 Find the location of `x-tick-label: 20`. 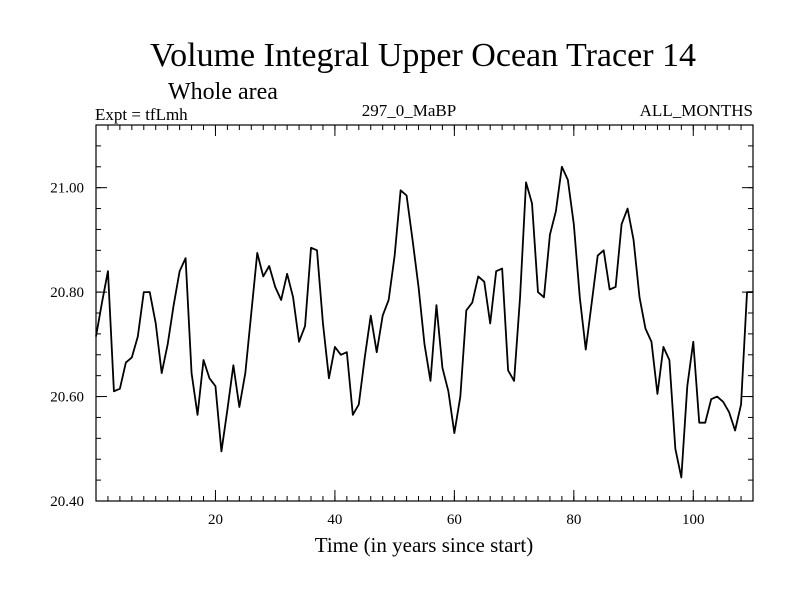

x-tick-label: 20 is located at coordinates (215, 520).